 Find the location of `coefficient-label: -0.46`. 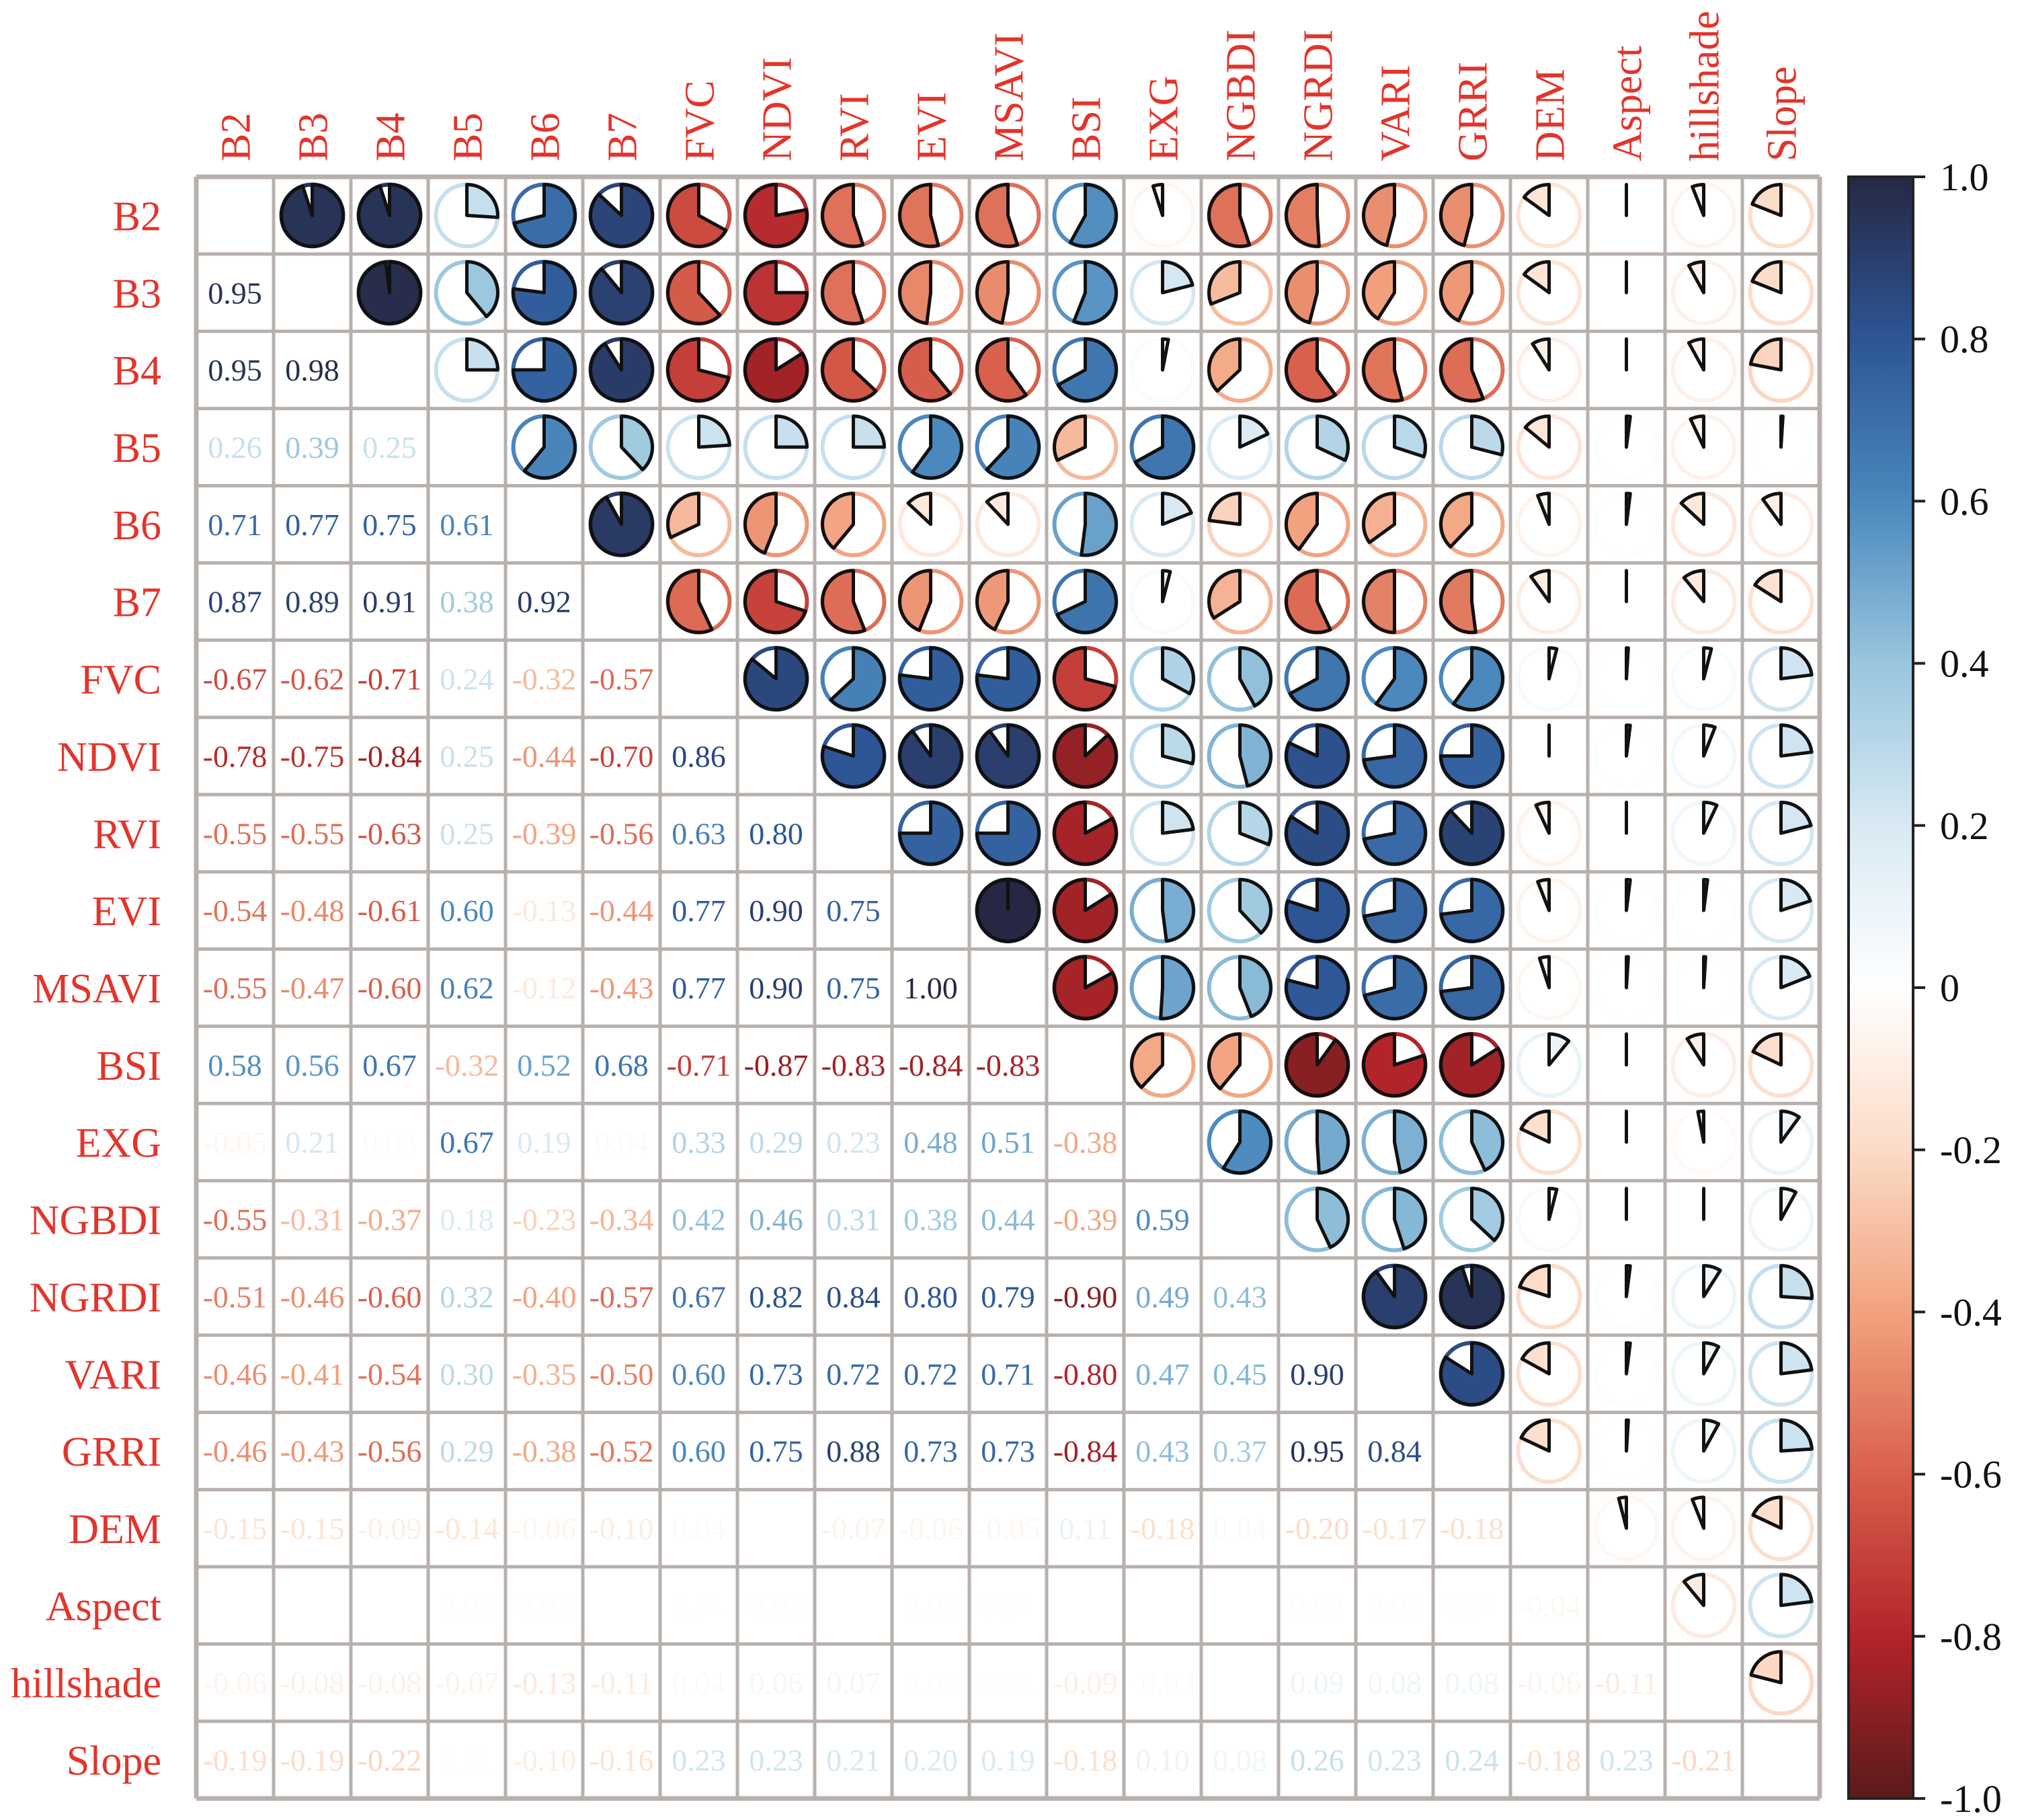

coefficient-label: -0.46 is located at coordinates (312, 1296).